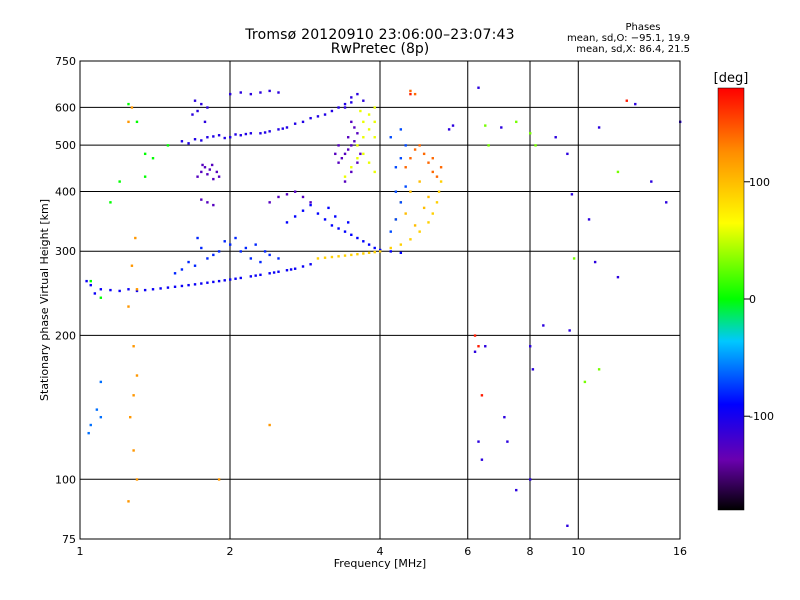 The width and height of the screenshot is (800, 600). I want to click on colorbar-tick-label: 0, so click(752, 299).